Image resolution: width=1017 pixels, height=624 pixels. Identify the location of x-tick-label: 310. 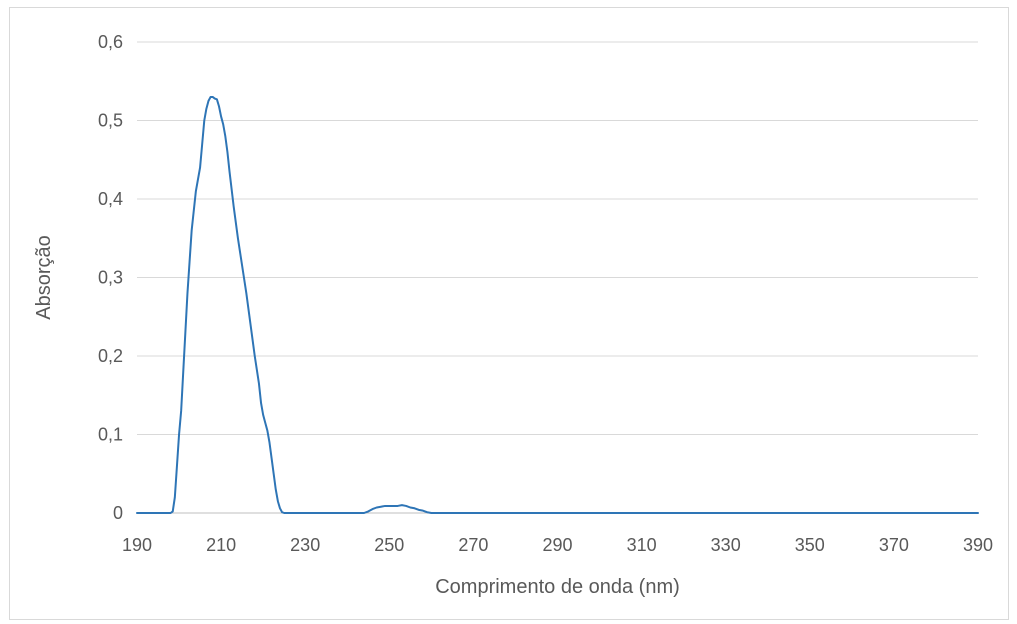
(642, 545).